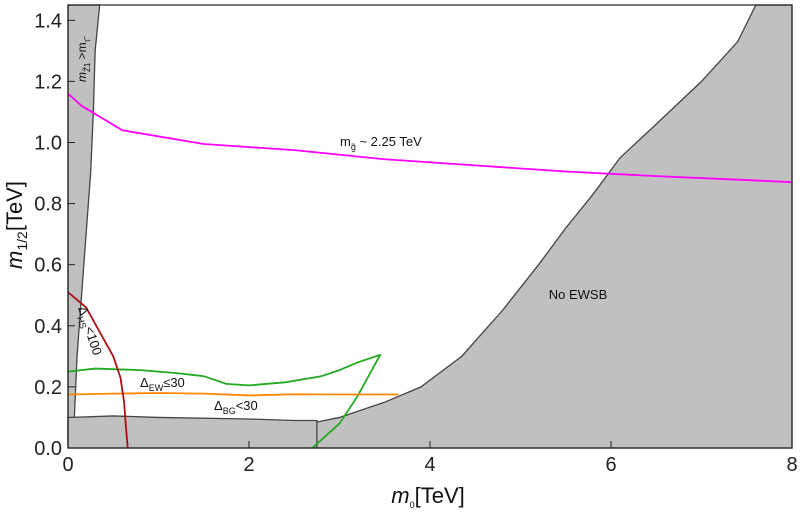 Image resolution: width=800 pixels, height=512 pixels. I want to click on y-tick-label: 0.2, so click(48, 388).